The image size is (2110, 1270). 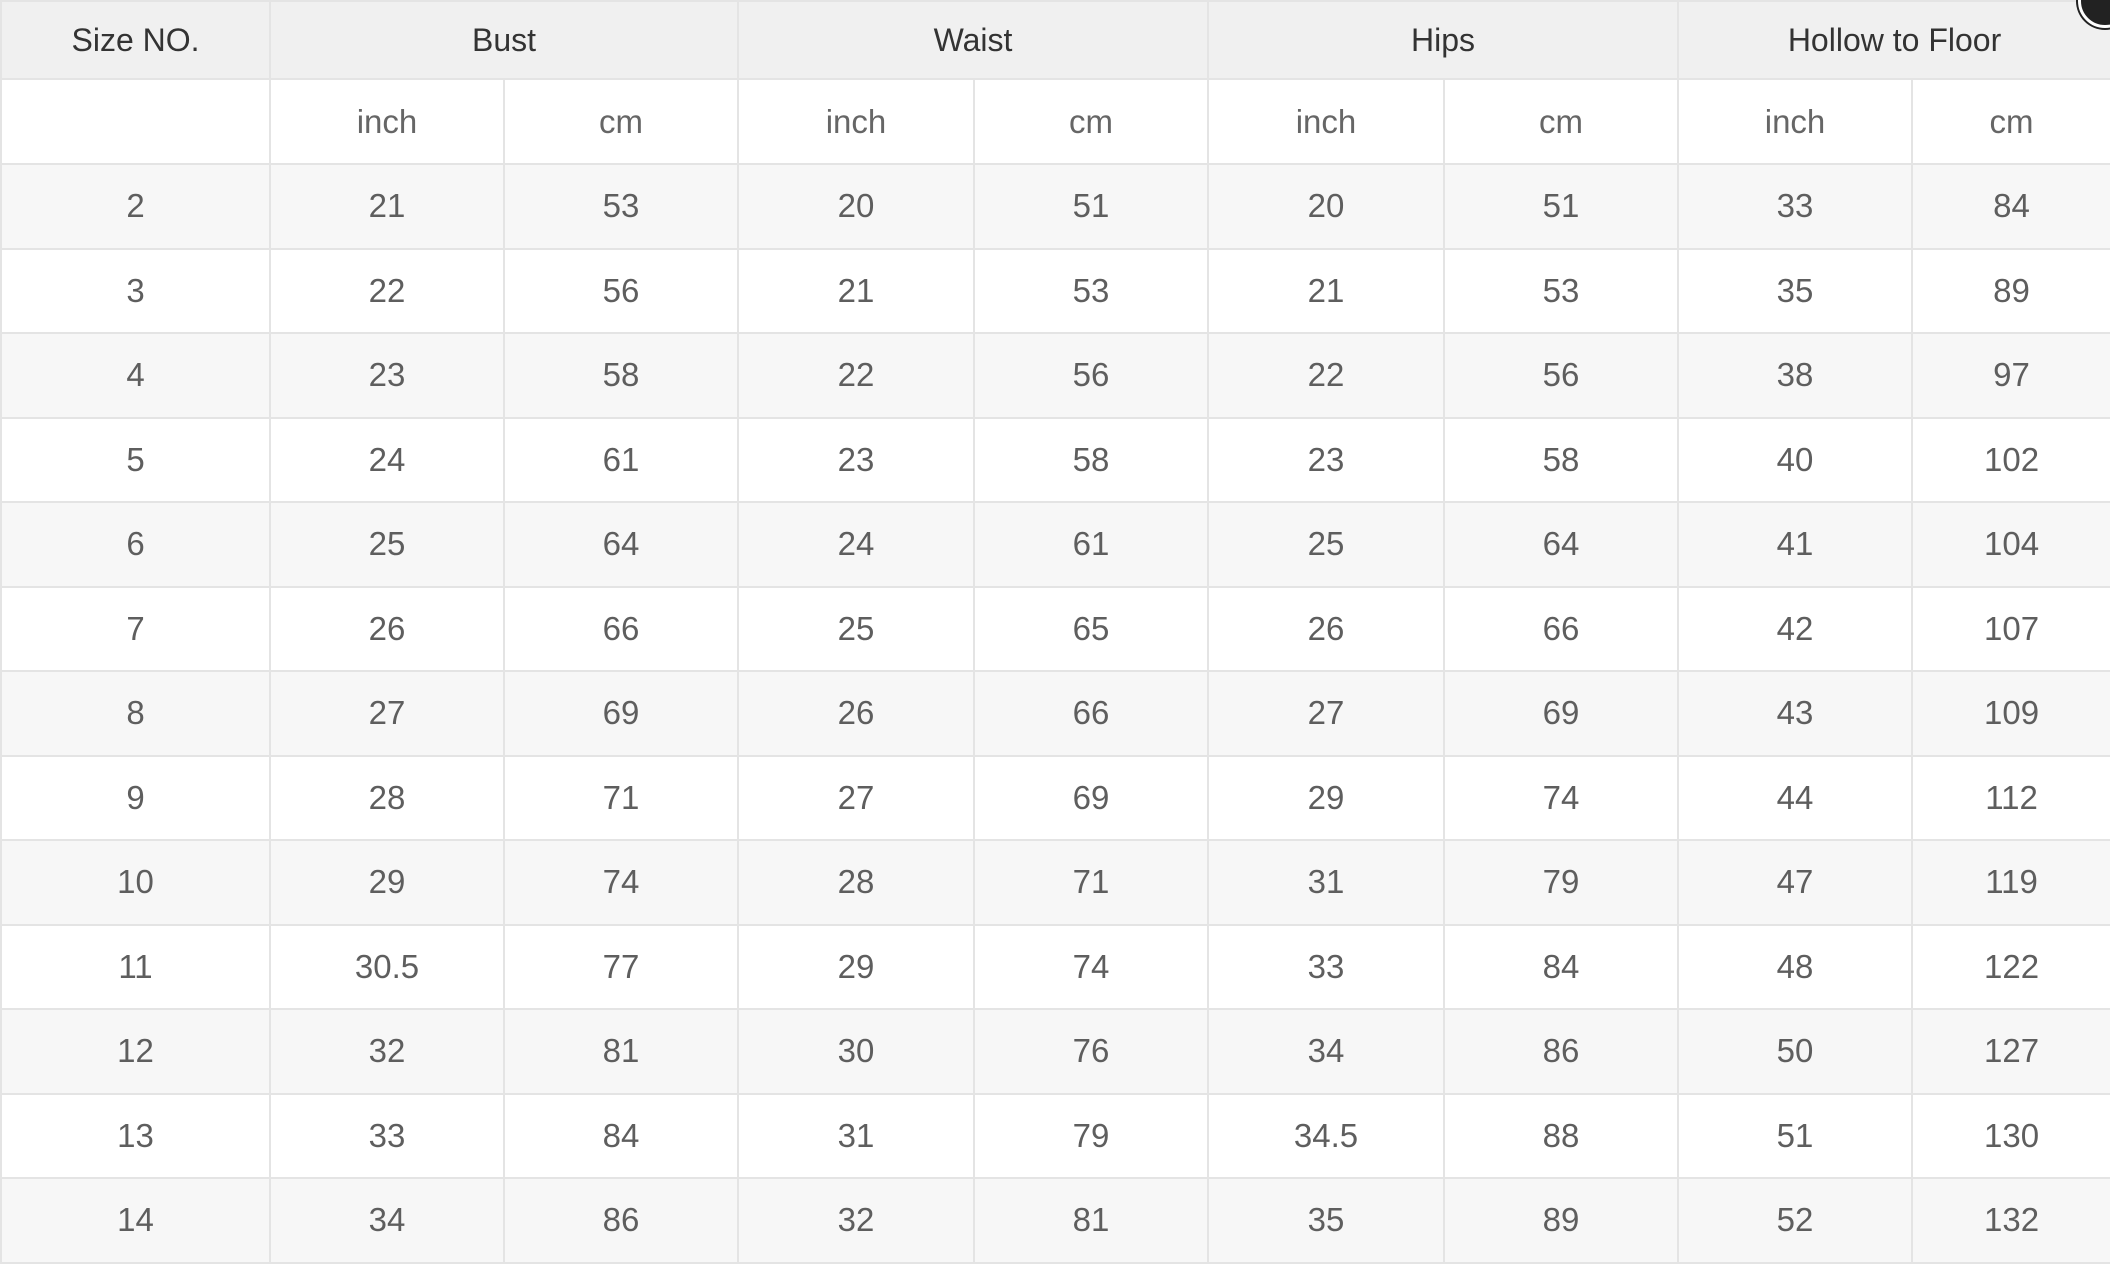 I want to click on measurement-cell: 81, so click(x=621, y=1051).